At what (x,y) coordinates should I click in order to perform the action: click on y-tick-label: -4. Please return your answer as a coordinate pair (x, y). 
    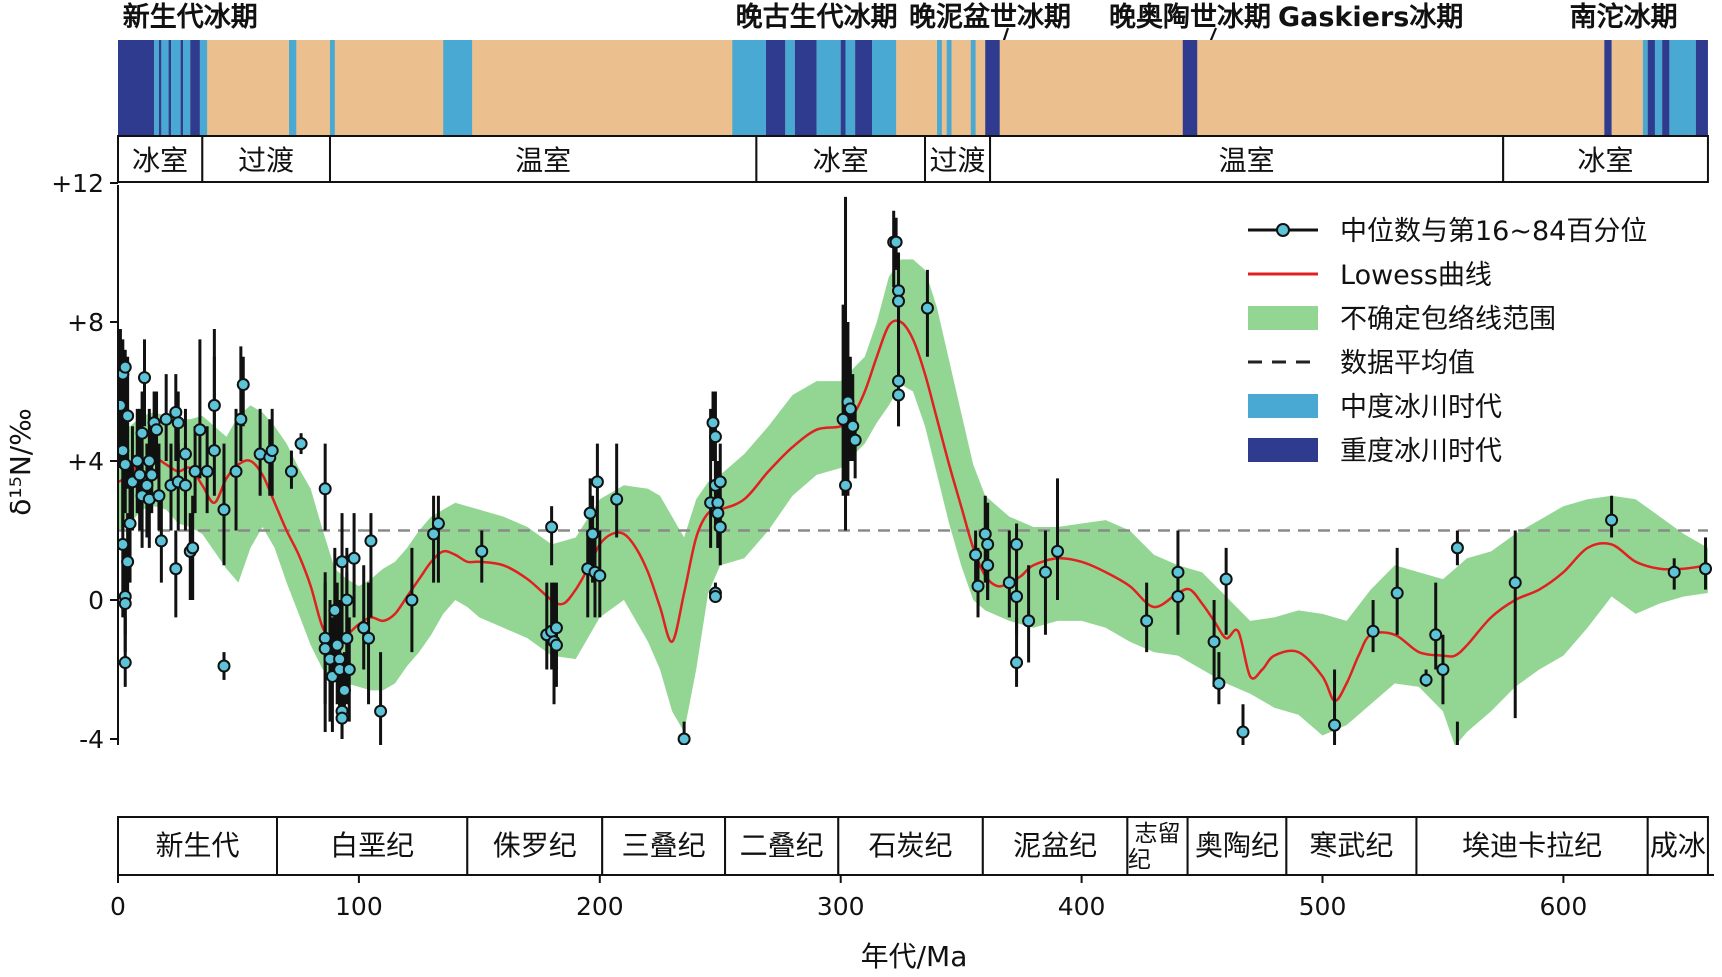
    Looking at the image, I should click on (91, 739).